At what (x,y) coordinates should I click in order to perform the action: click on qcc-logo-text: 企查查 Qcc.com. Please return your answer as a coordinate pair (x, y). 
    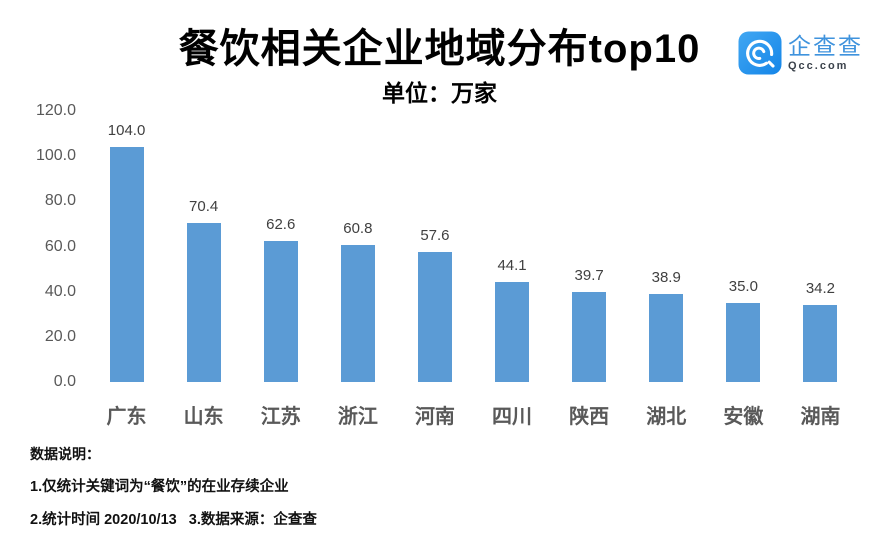
    Looking at the image, I should click on (825, 53).